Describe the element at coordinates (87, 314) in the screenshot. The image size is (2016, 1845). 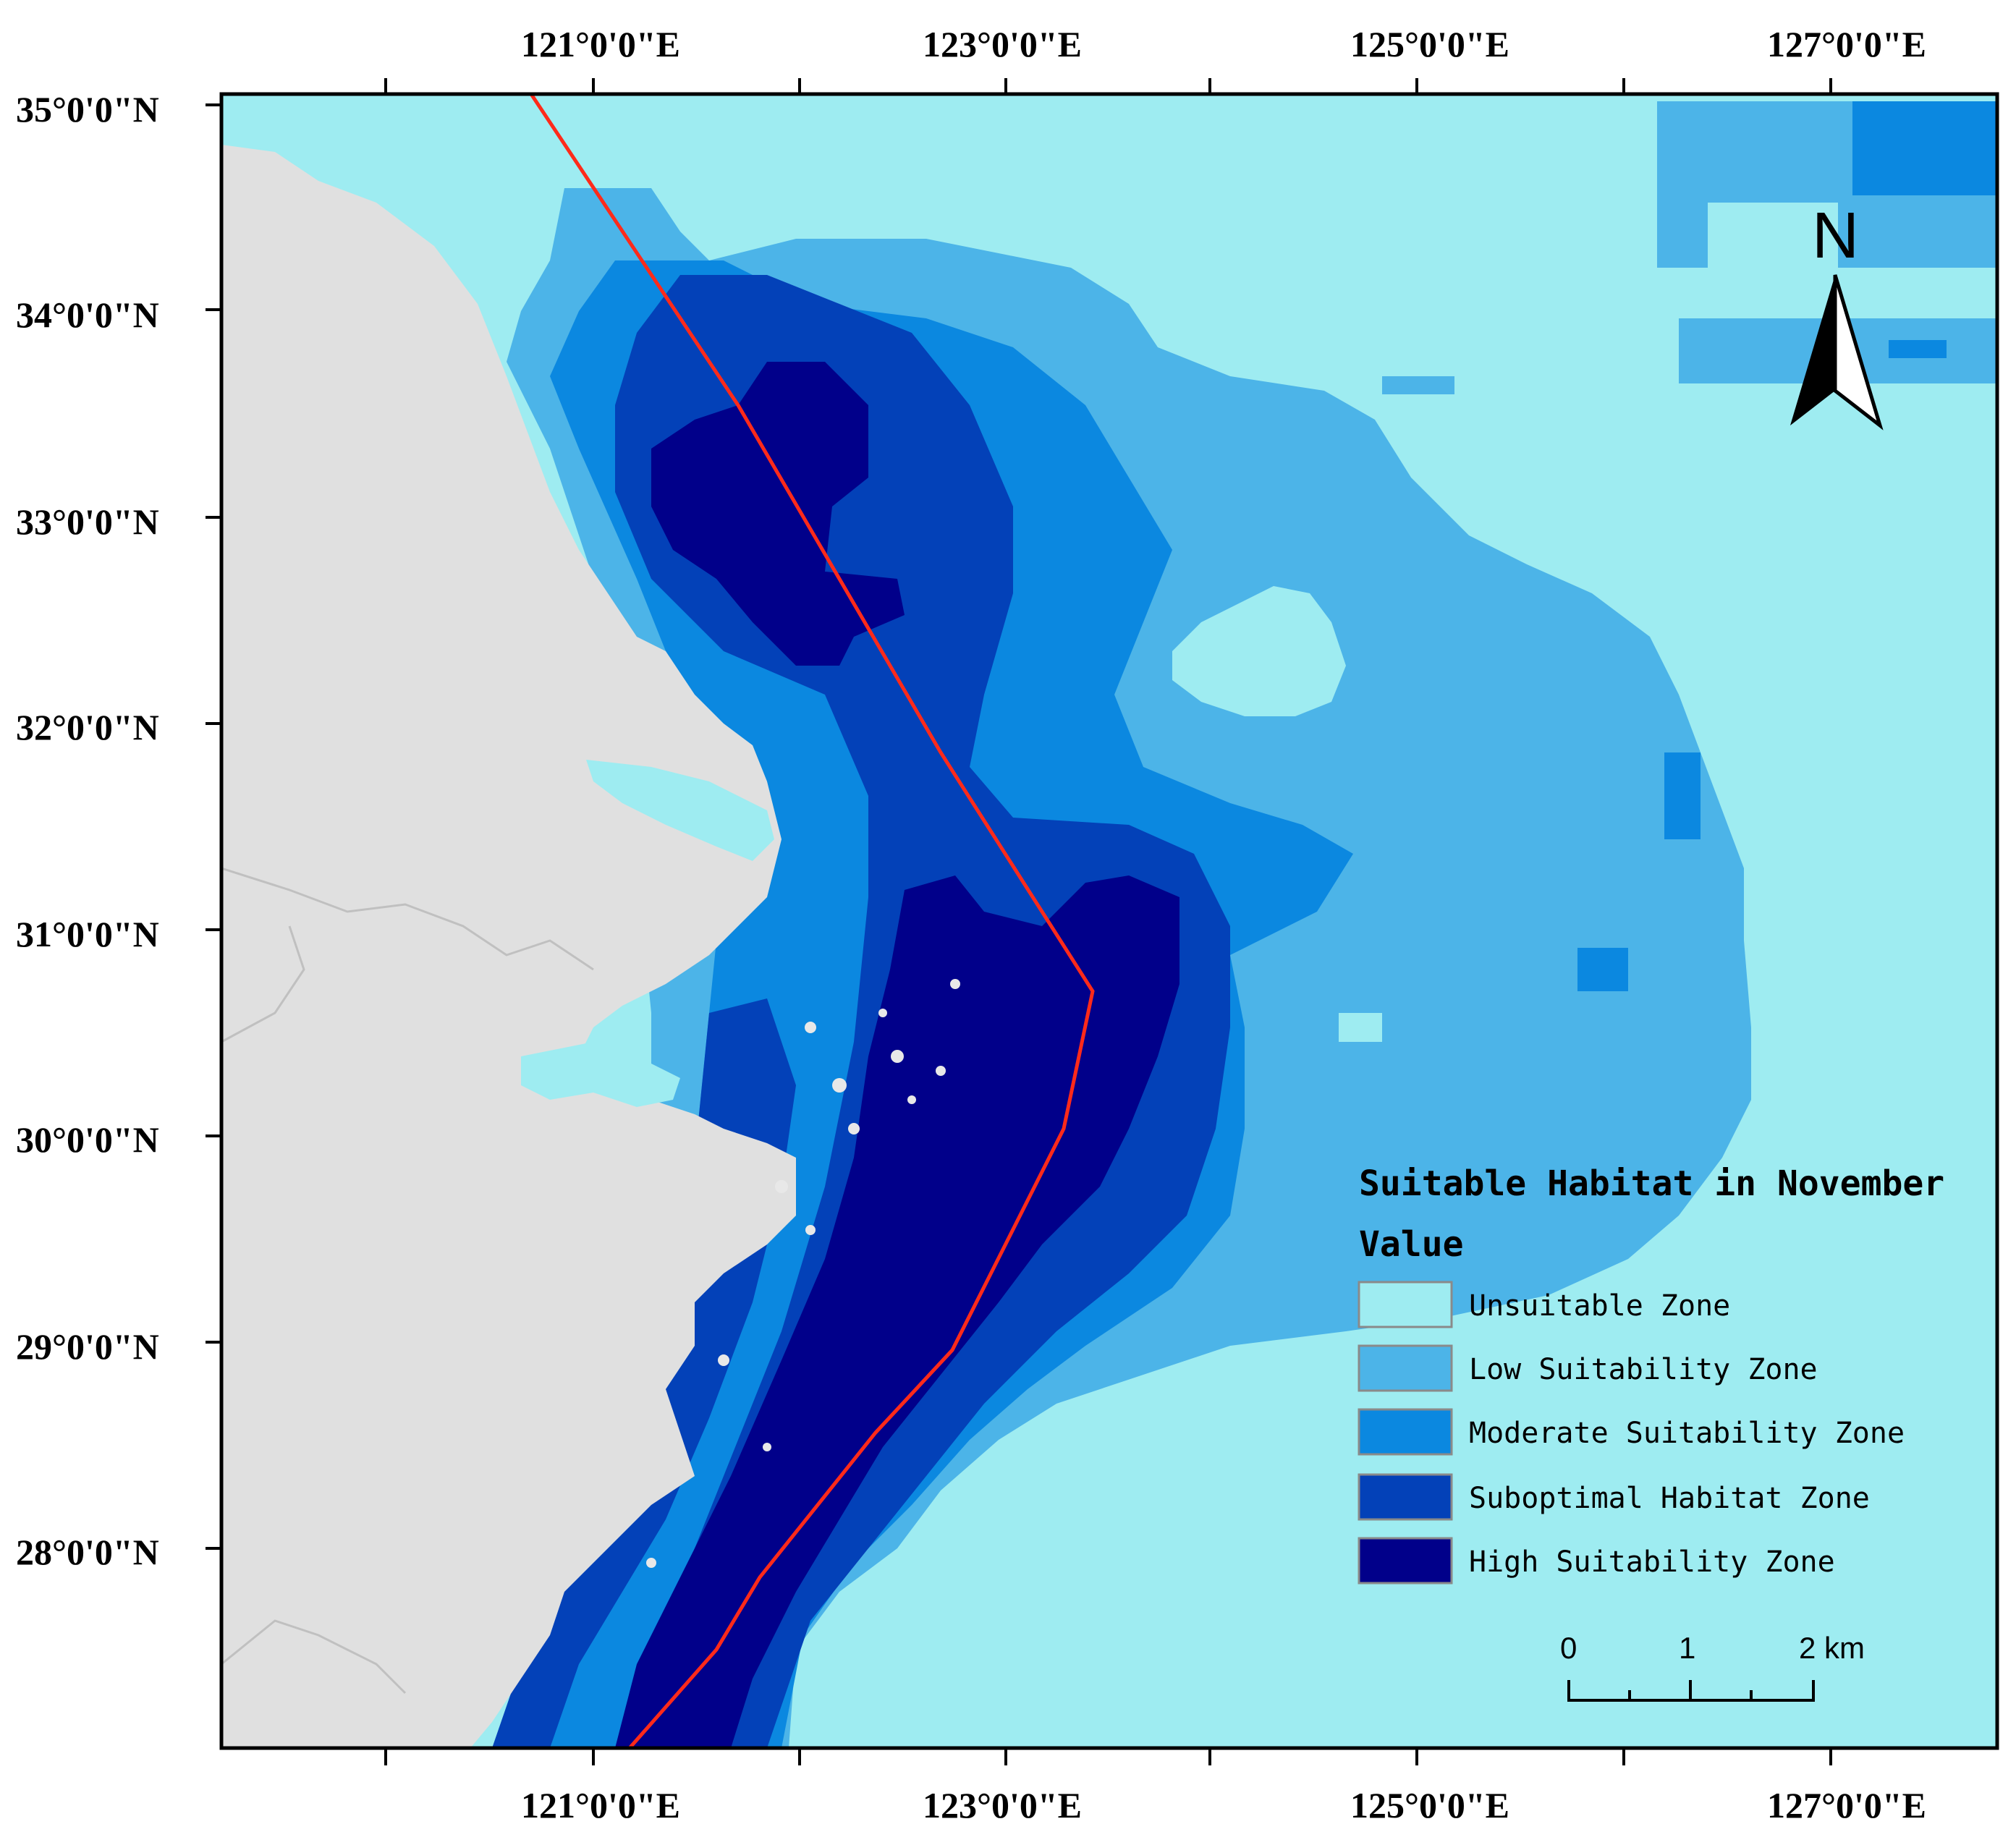
I see `lat-label-34: 34°0'0"N` at that location.